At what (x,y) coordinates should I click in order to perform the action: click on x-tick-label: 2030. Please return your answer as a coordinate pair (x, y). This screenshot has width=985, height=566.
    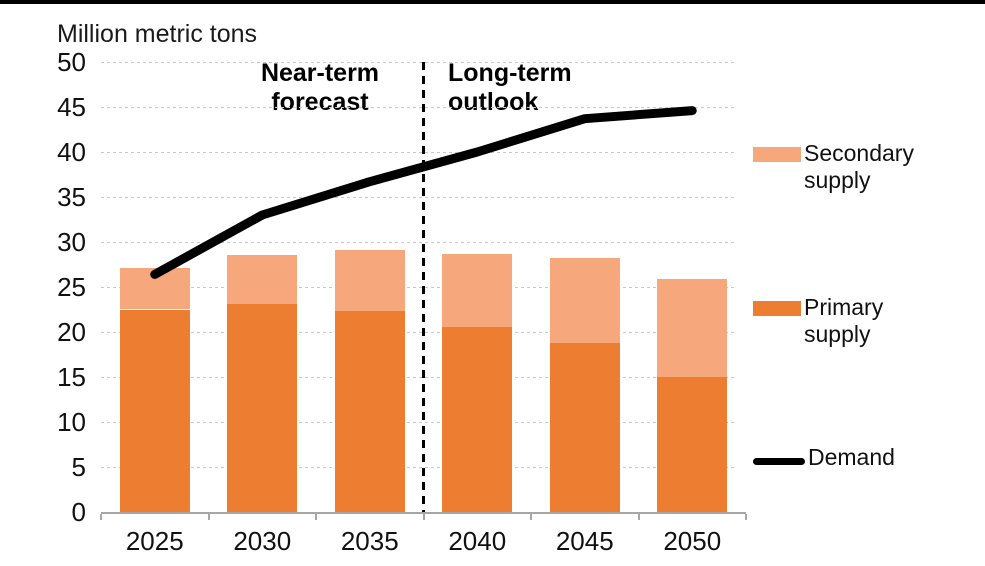
    Looking at the image, I should click on (262, 541).